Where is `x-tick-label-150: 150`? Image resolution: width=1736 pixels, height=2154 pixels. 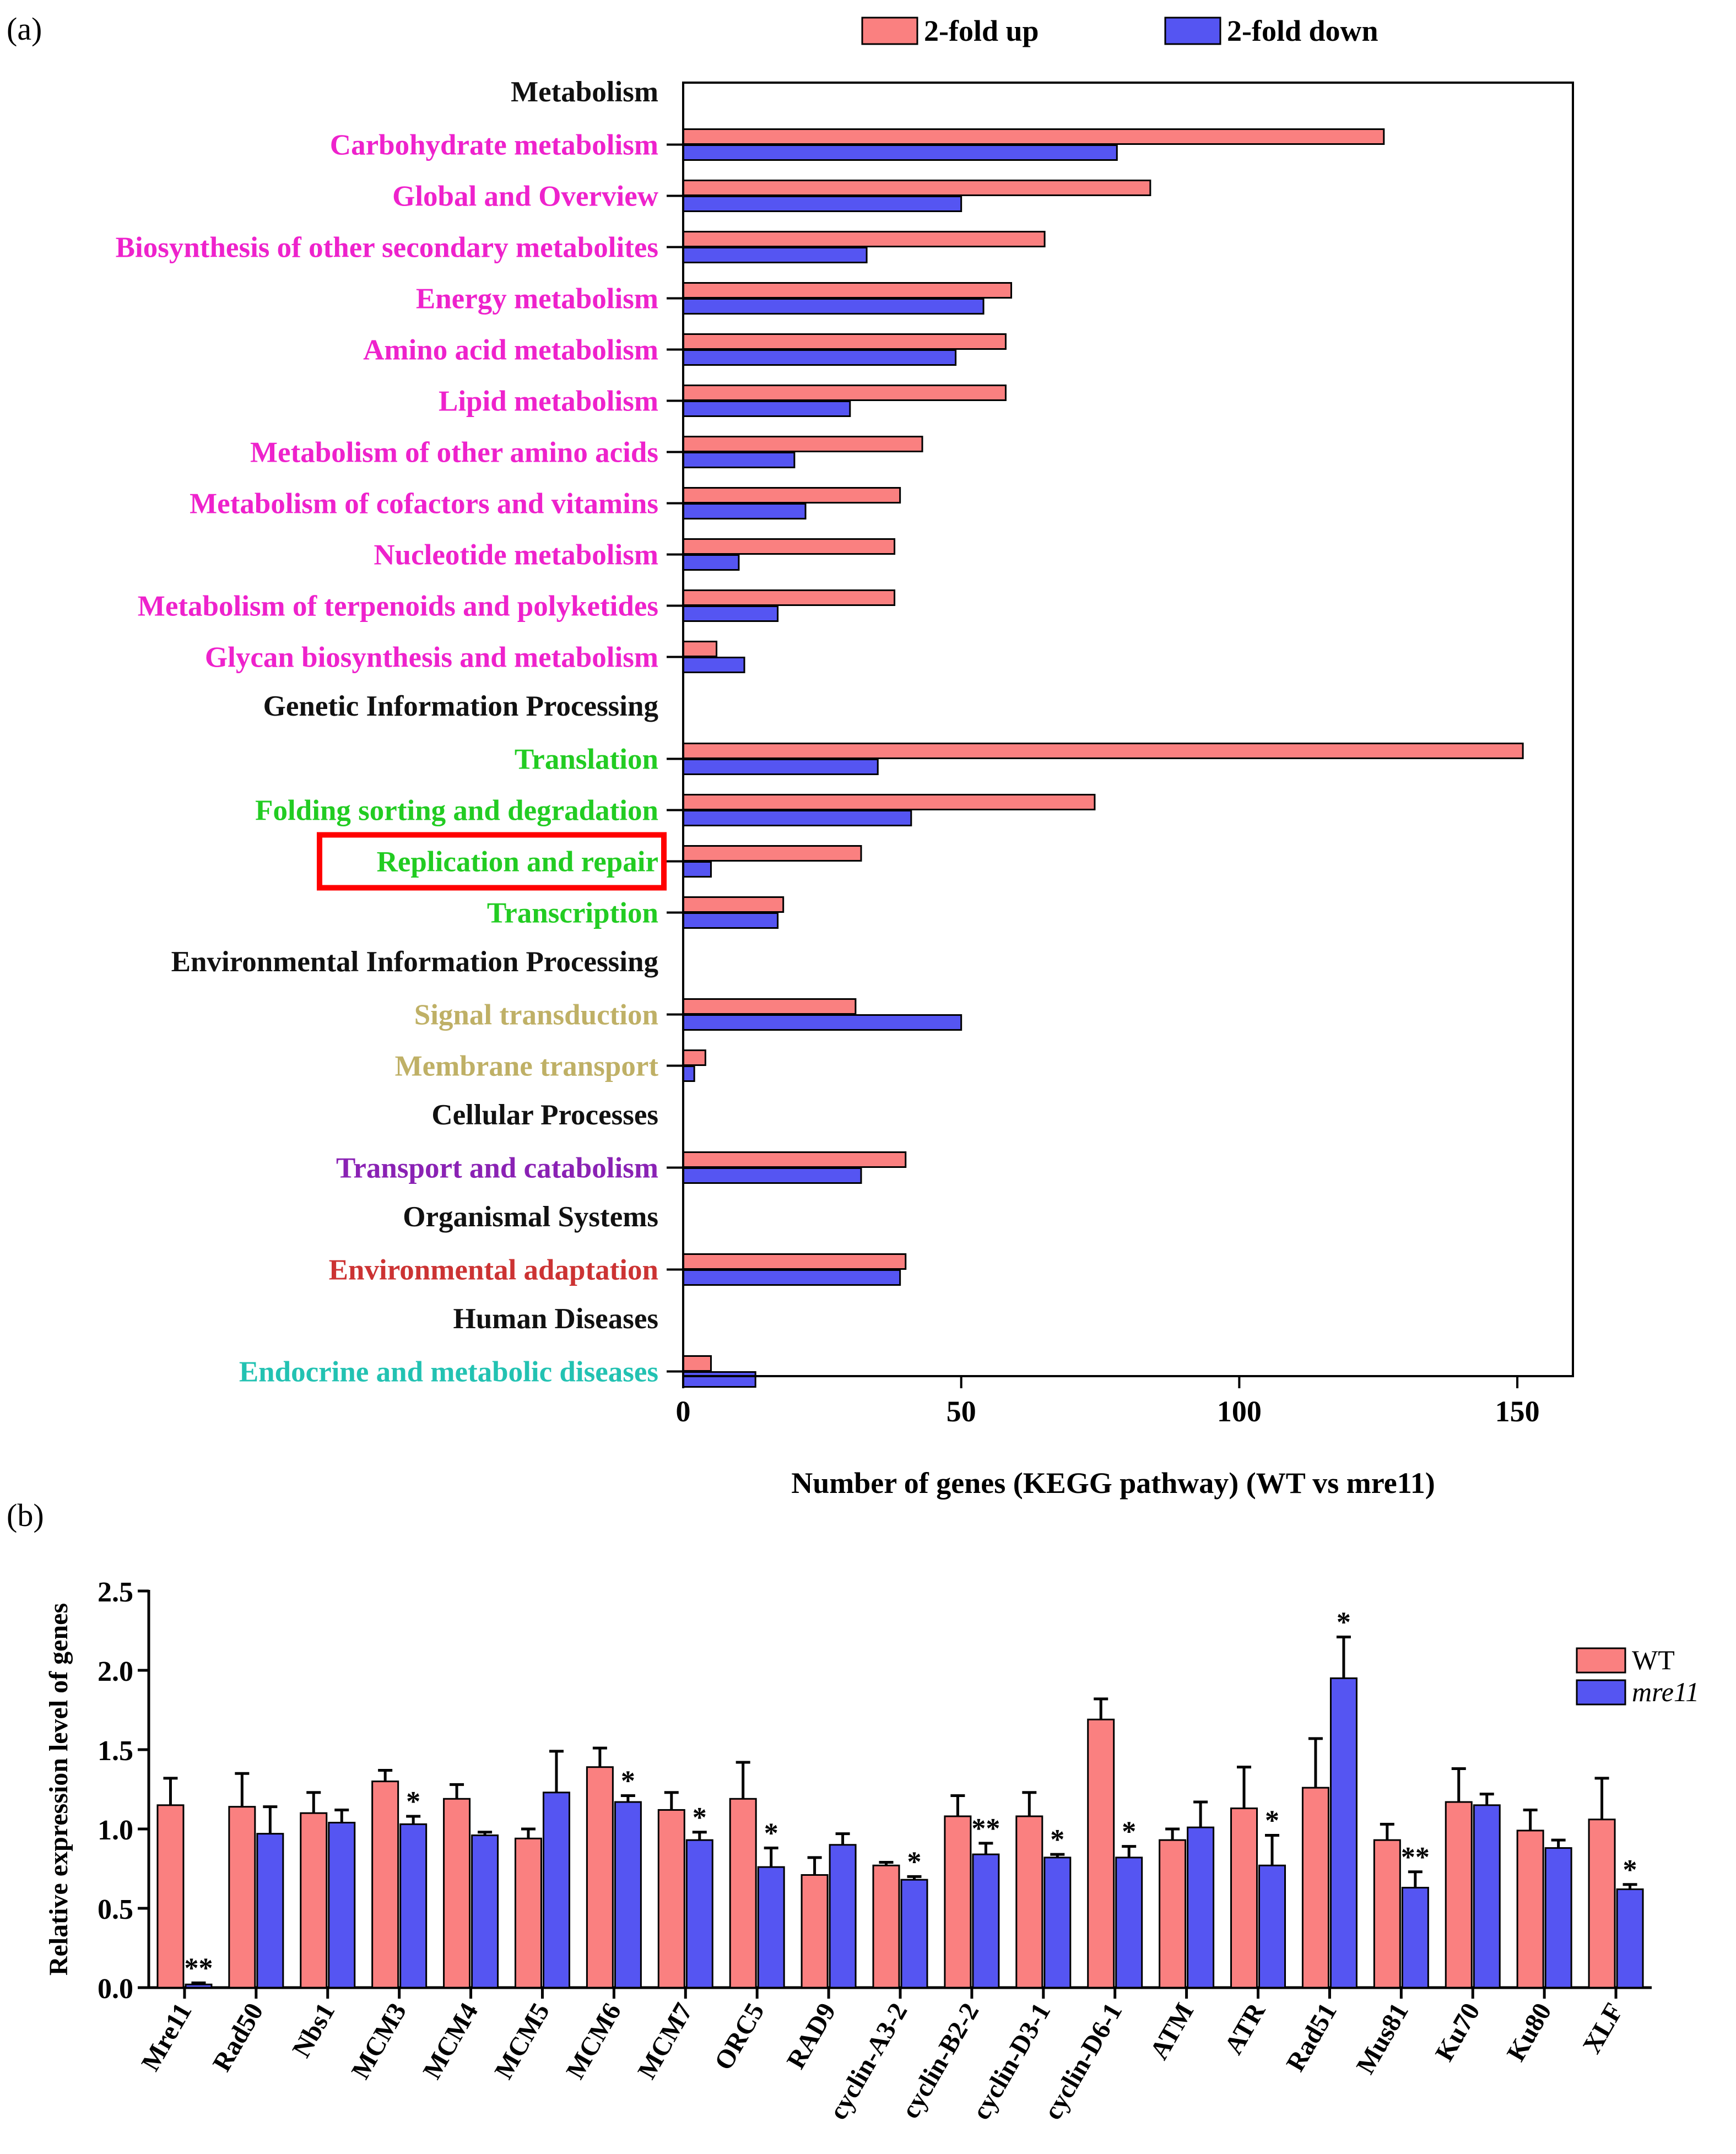 x-tick-label-150: 150 is located at coordinates (1517, 1411).